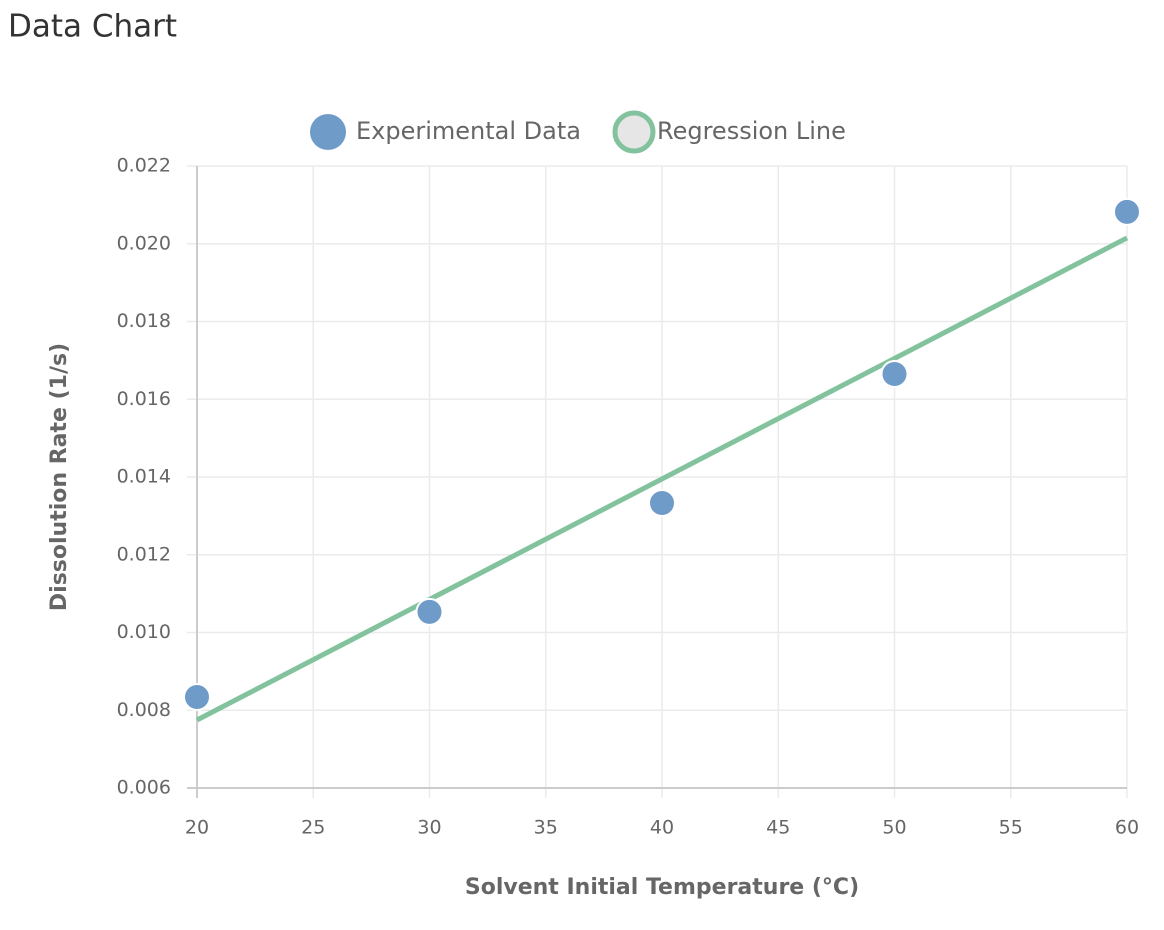 This screenshot has height=930, width=1164. Describe the element at coordinates (429, 828) in the screenshot. I see `x-tick-label: 30` at that location.